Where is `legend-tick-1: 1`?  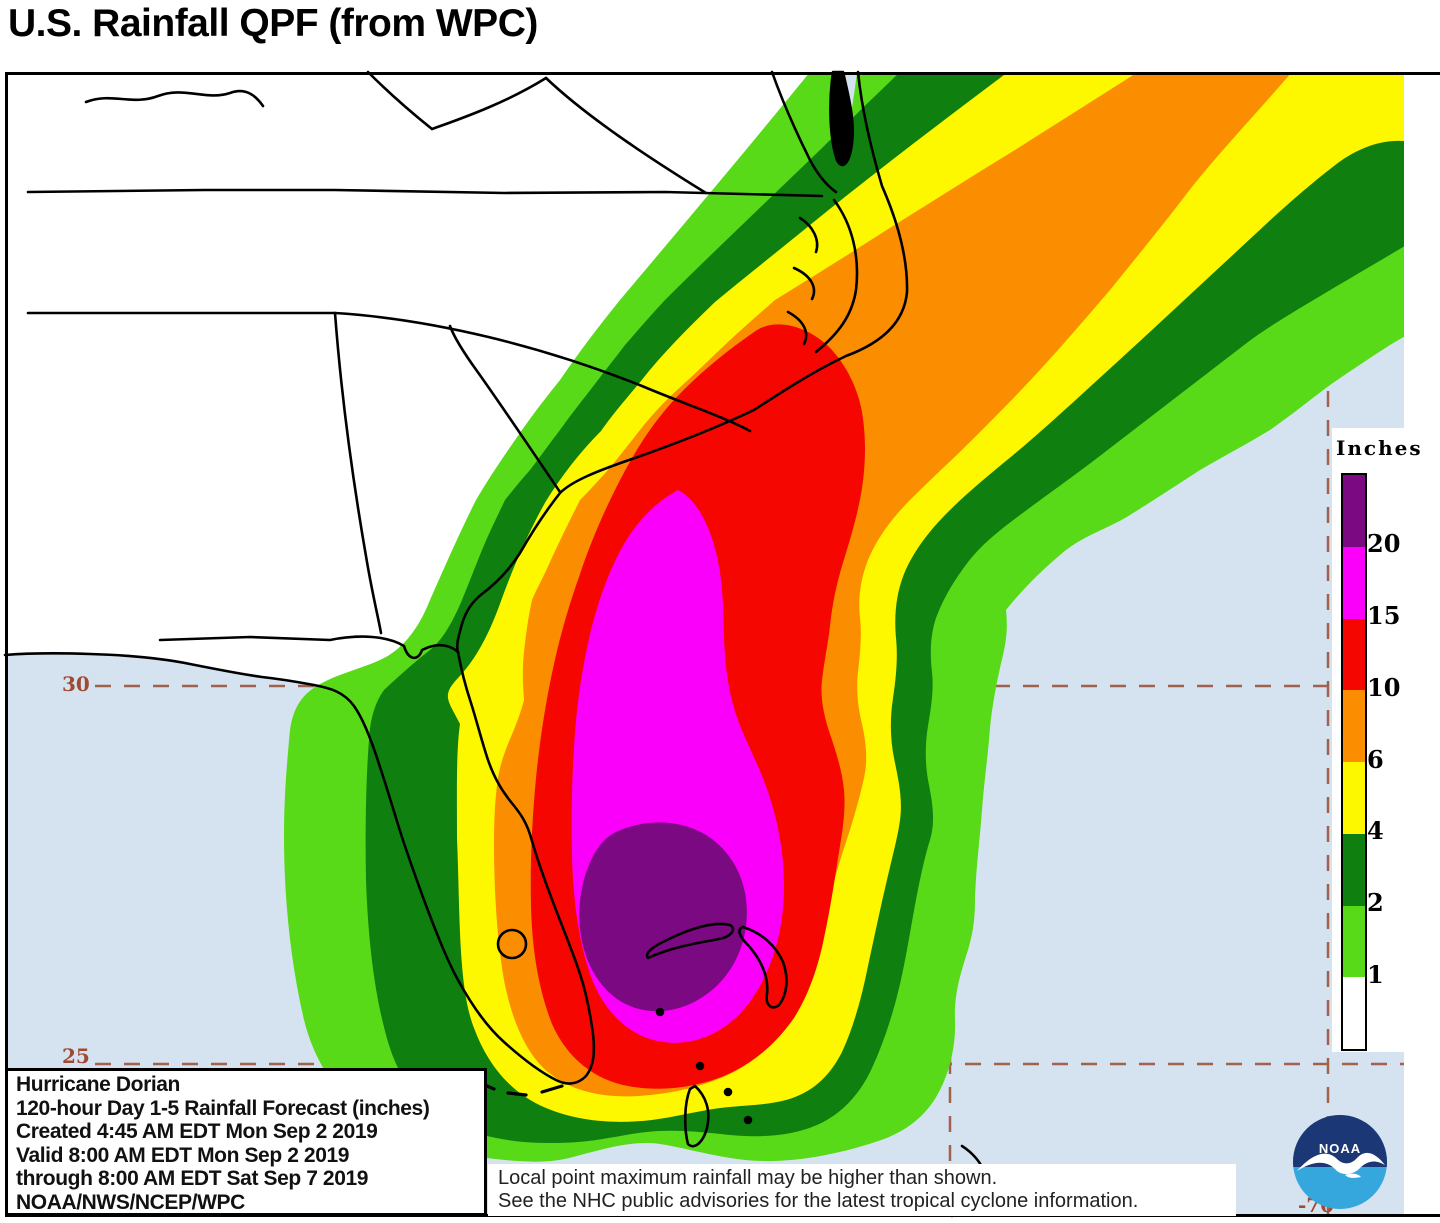 legend-tick-1: 1 is located at coordinates (1375, 974).